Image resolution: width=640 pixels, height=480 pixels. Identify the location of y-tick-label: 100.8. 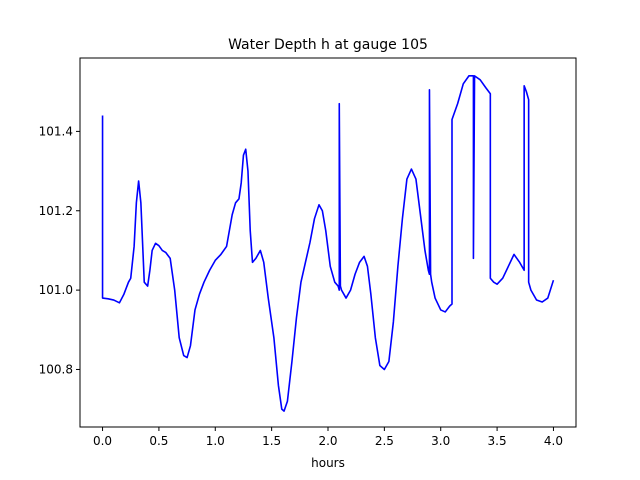
(56, 369).